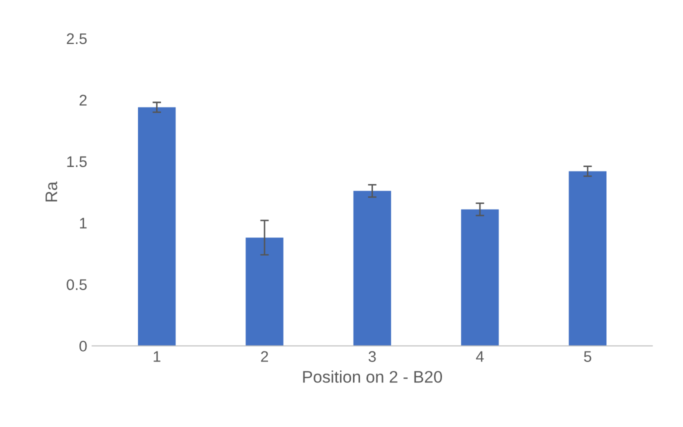 The height and width of the screenshot is (427, 683). I want to click on y-tick-label: 0, so click(83, 346).